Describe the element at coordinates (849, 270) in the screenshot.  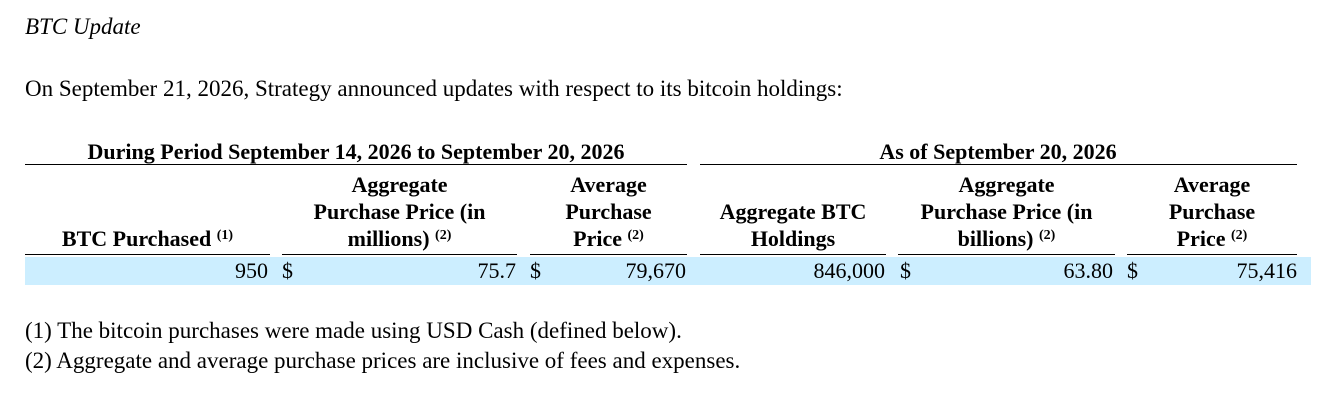
I see `cell-aggregate-btc-holdings: 846,000` at that location.